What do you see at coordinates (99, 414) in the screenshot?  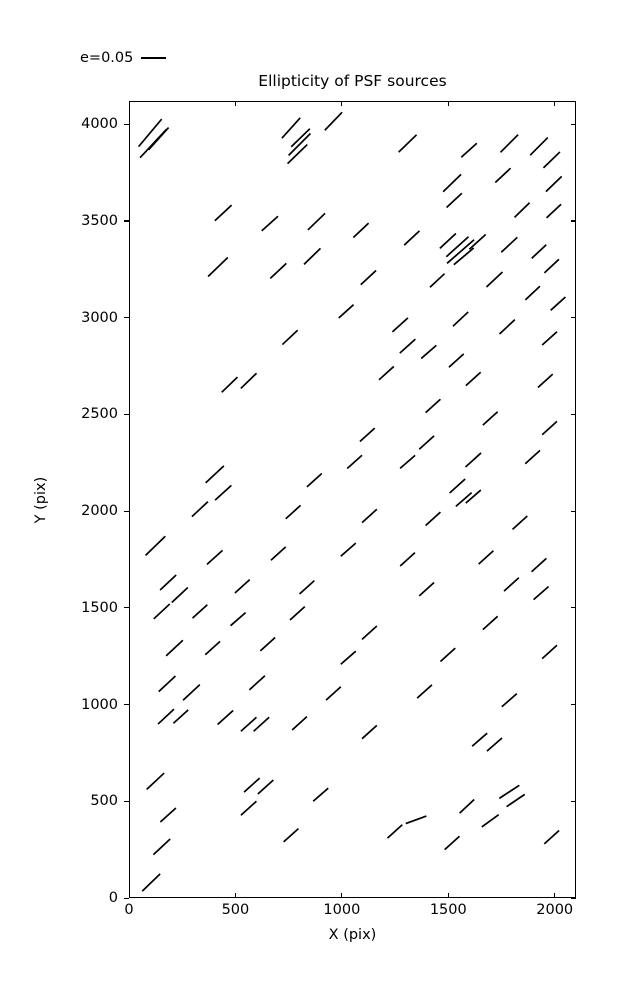 I see `y-tick-label: 2500` at bounding box center [99, 414].